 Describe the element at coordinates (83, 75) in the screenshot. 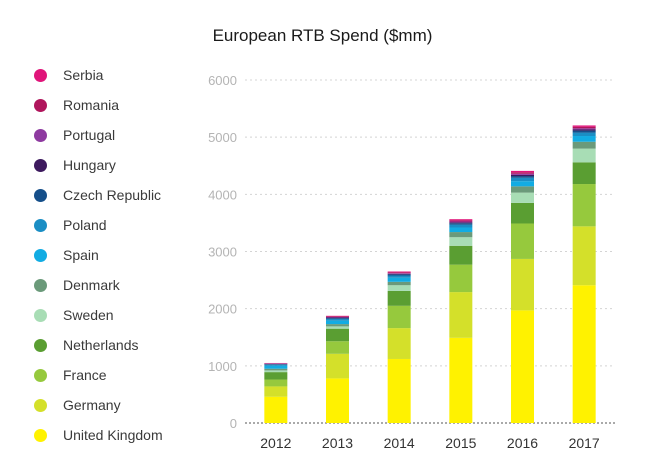

I see `legend-label: Serbia` at that location.